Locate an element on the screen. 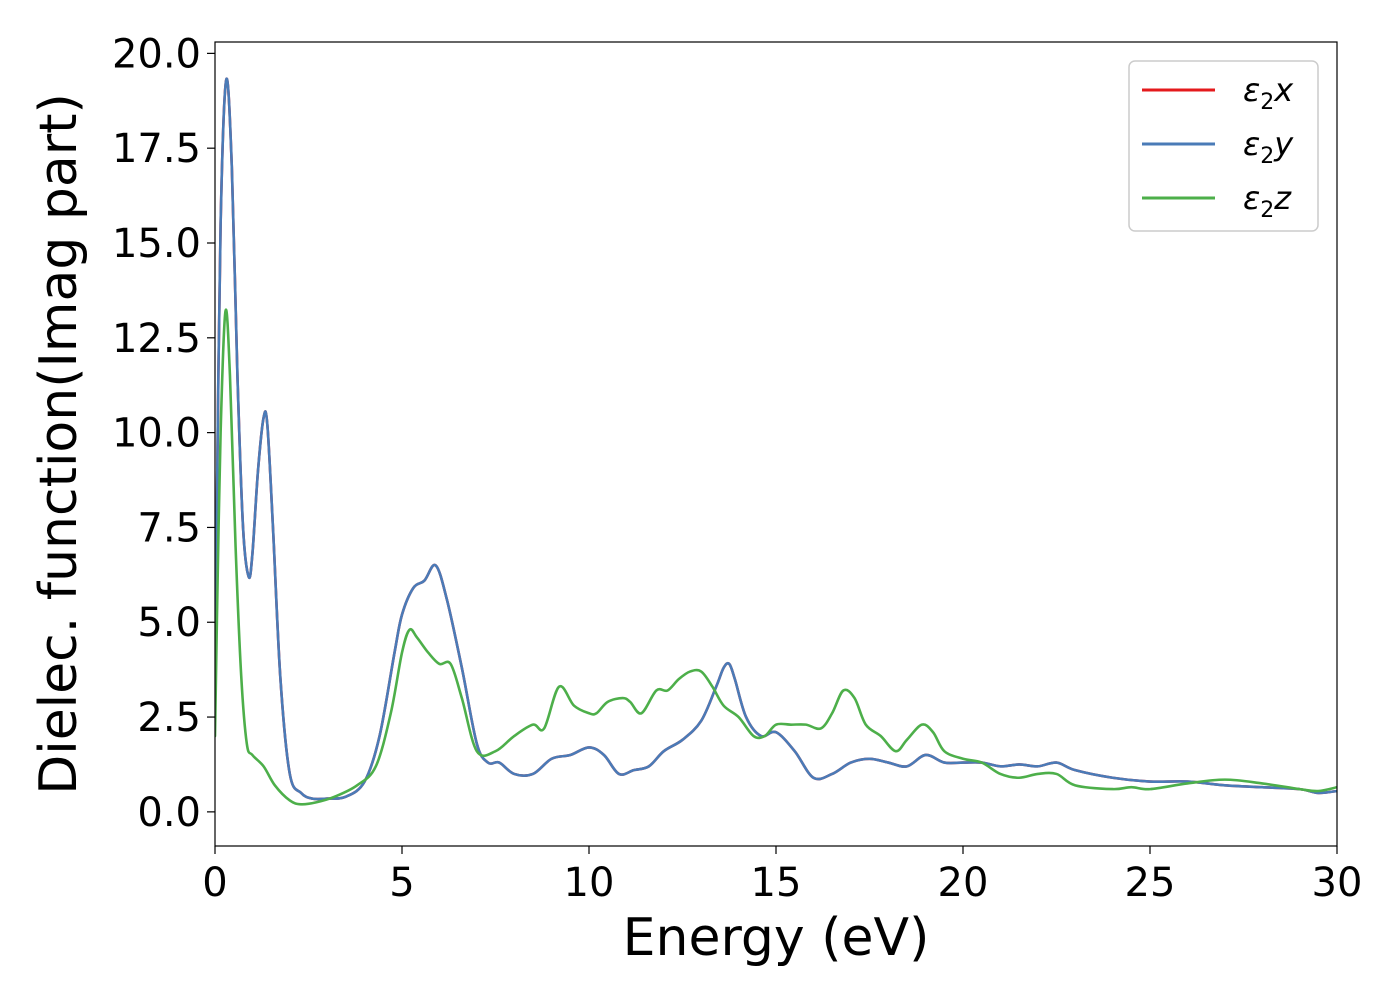 Image resolution: width=1400 pixels, height=1000 pixels. x-axis: 0 5 10 15 20 25 30 is located at coordinates (782, 876).